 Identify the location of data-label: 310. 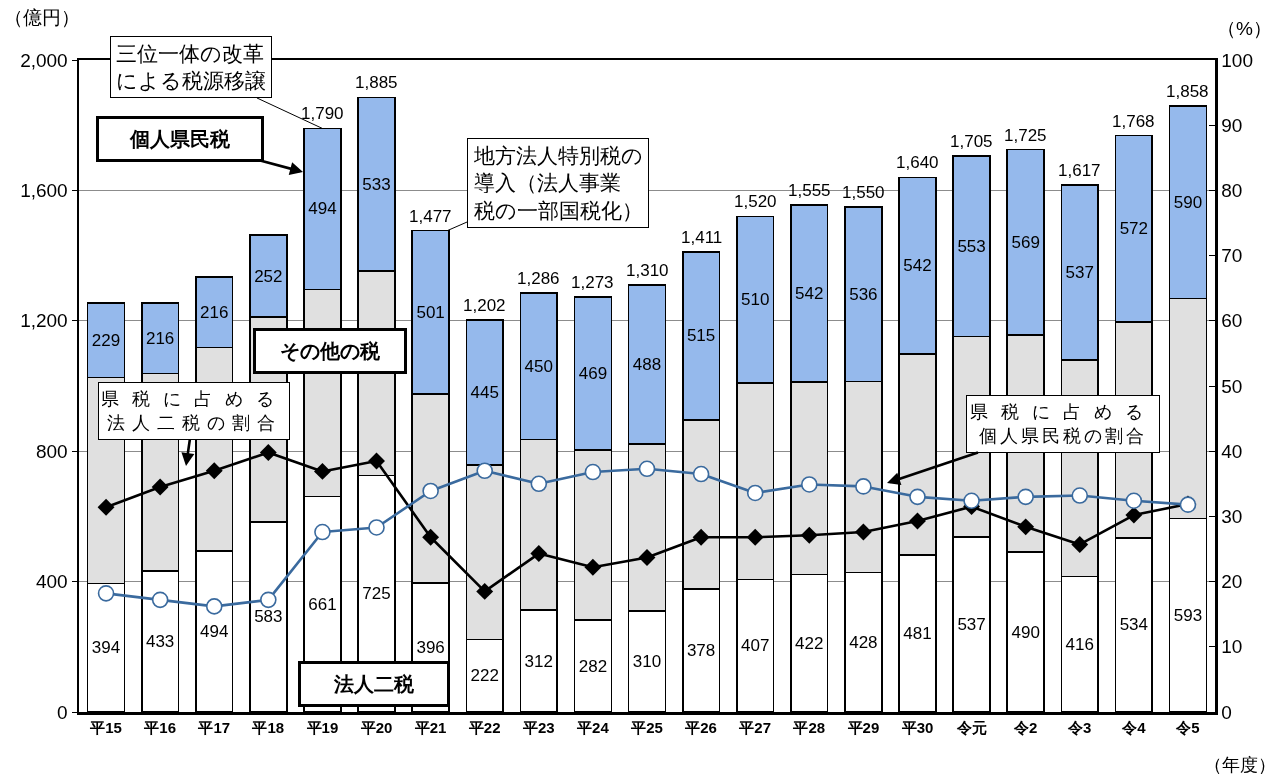
(647, 661).